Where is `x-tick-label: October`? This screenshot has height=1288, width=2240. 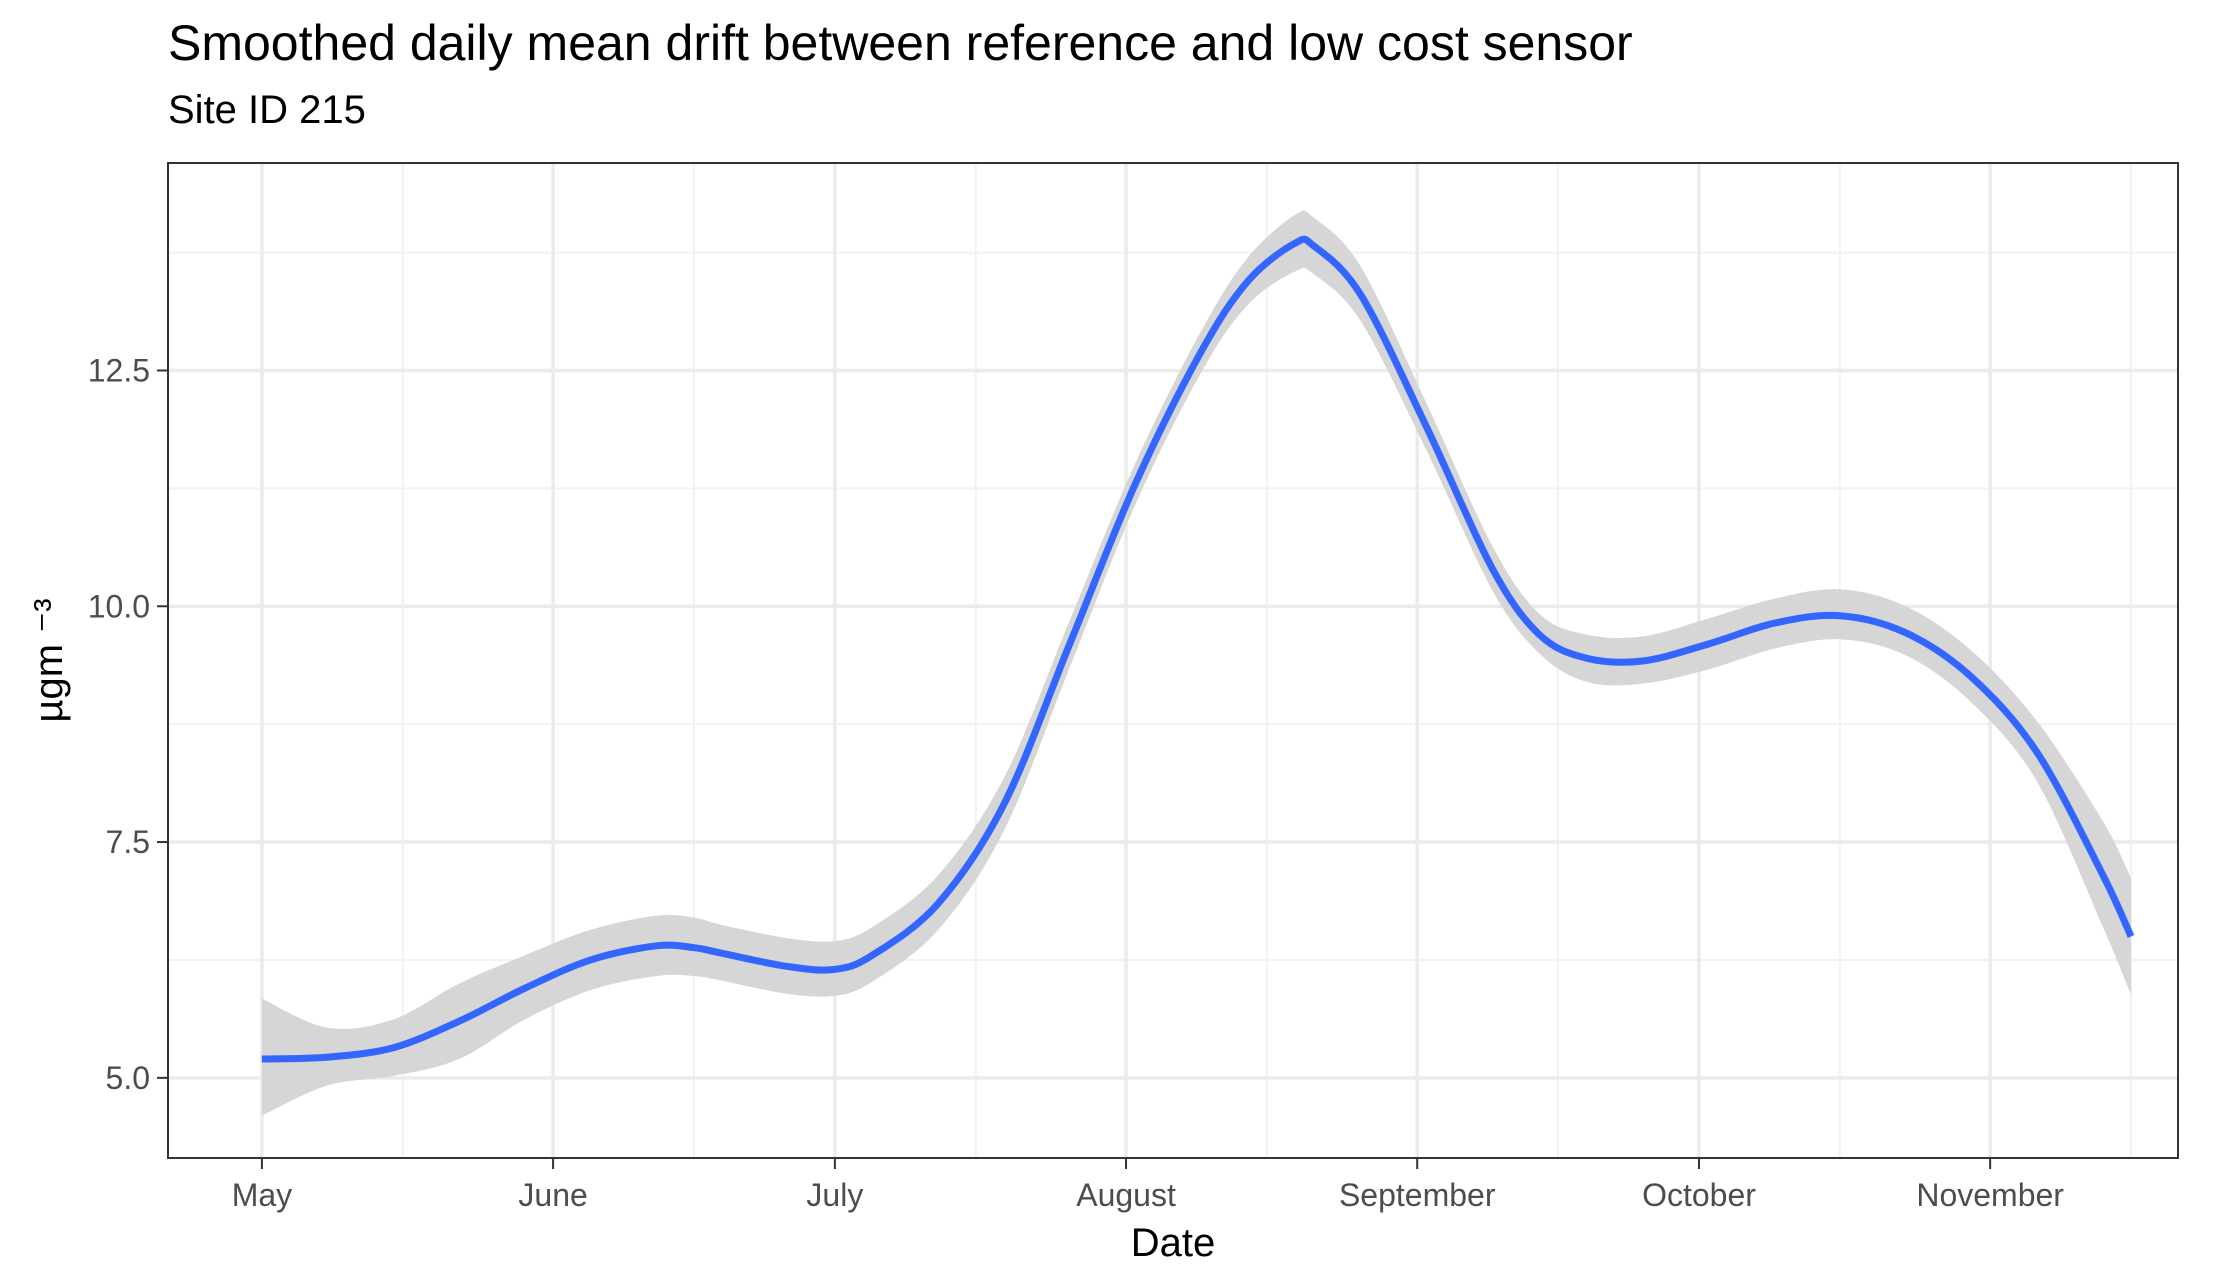 x-tick-label: October is located at coordinates (1699, 1195).